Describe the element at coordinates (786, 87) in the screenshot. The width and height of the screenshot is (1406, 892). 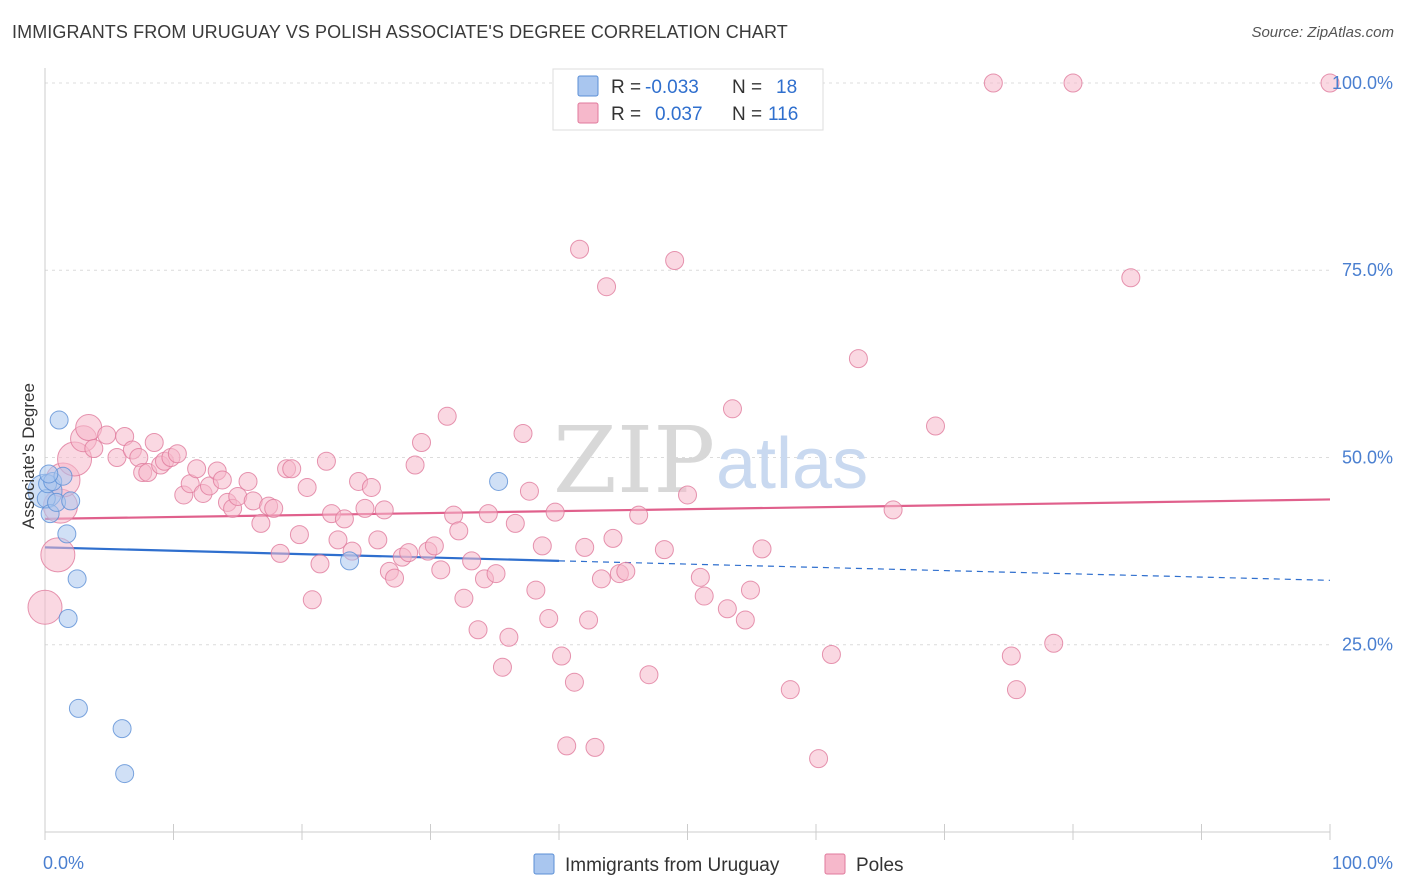
I see `legend-n-value-uruguay: 18` at that location.